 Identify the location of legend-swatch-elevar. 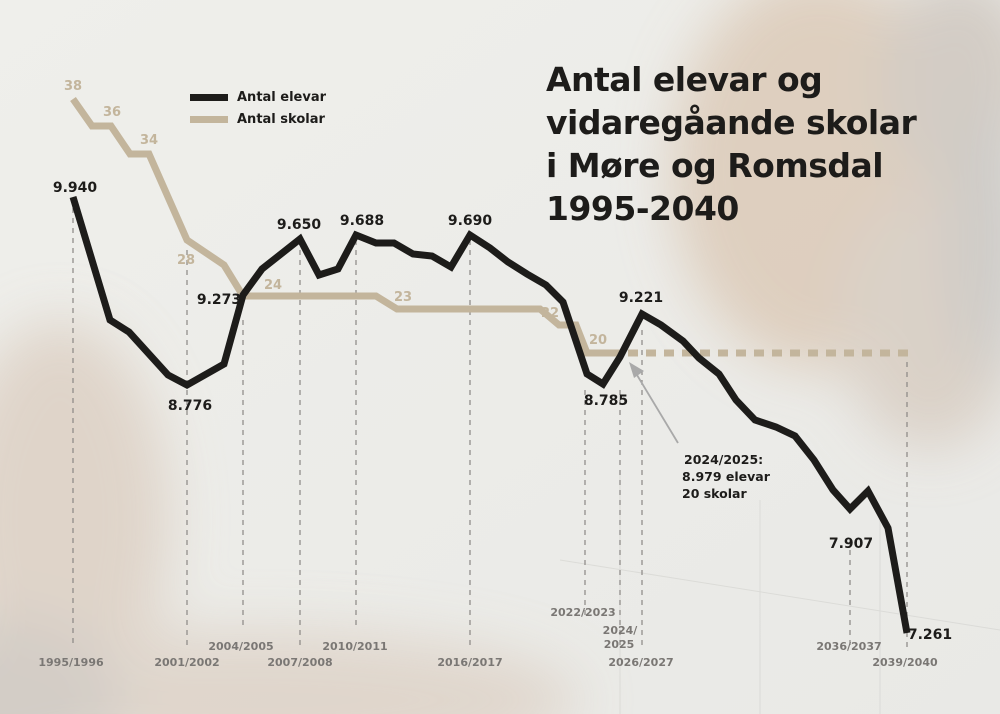
(209, 97).